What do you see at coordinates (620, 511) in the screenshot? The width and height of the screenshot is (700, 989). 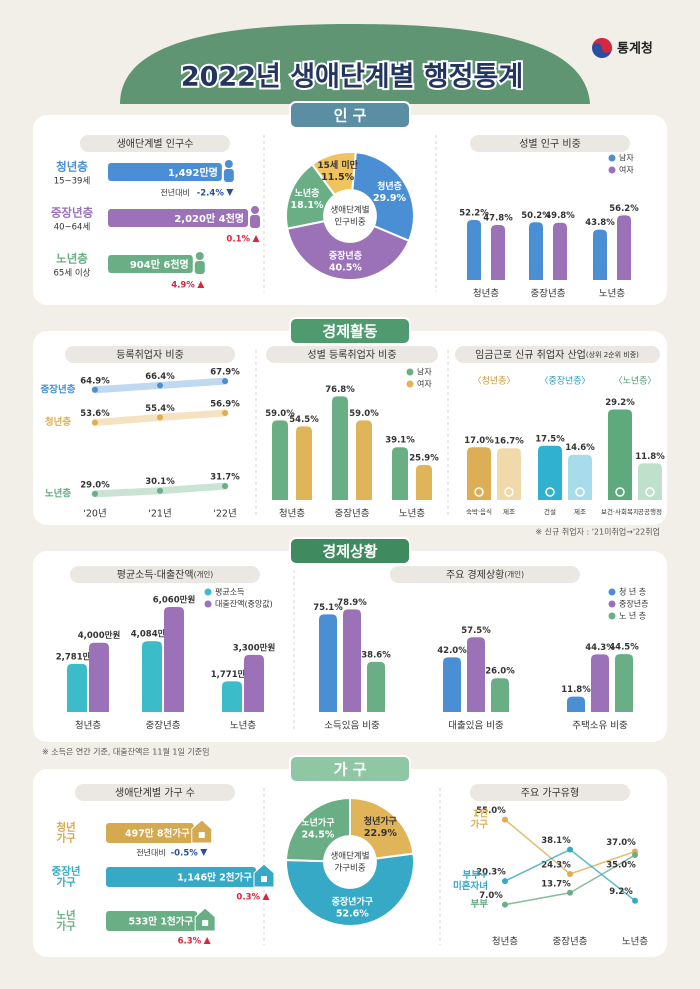 I see `category-label: 보건·사회복지` at bounding box center [620, 511].